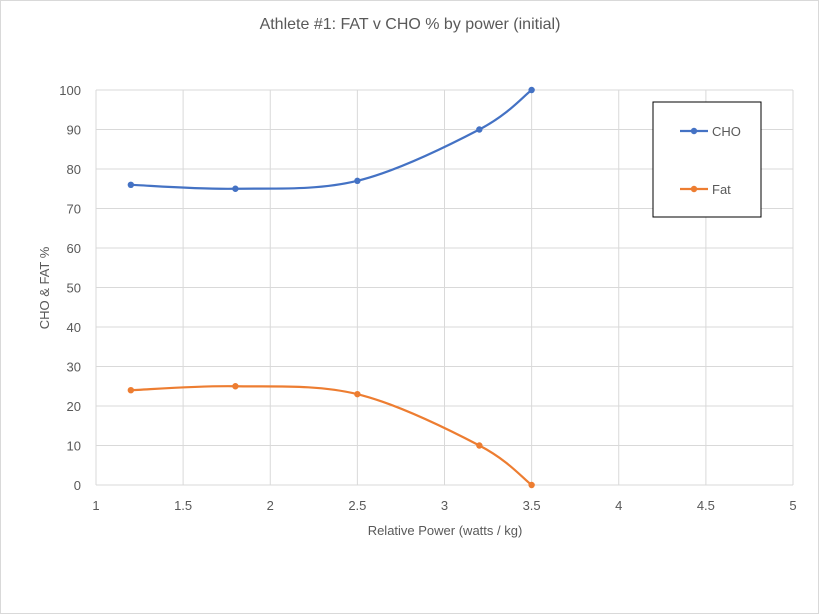 Image resolution: width=819 pixels, height=614 pixels. I want to click on x-tick-labels: 1 1.5 2 2.5 3 3.5 4 4.5 5, so click(444, 505).